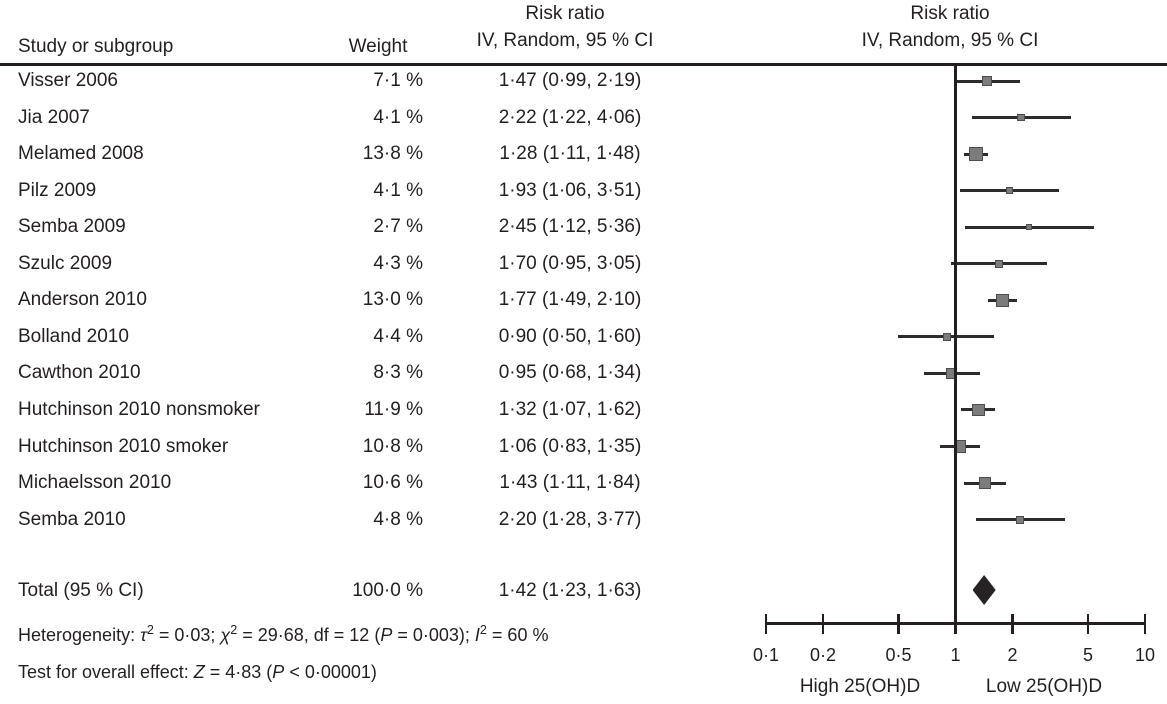 This screenshot has height=704, width=1167. Describe the element at coordinates (387, 590) in the screenshot. I see `total-weight: 100·0 %` at that location.